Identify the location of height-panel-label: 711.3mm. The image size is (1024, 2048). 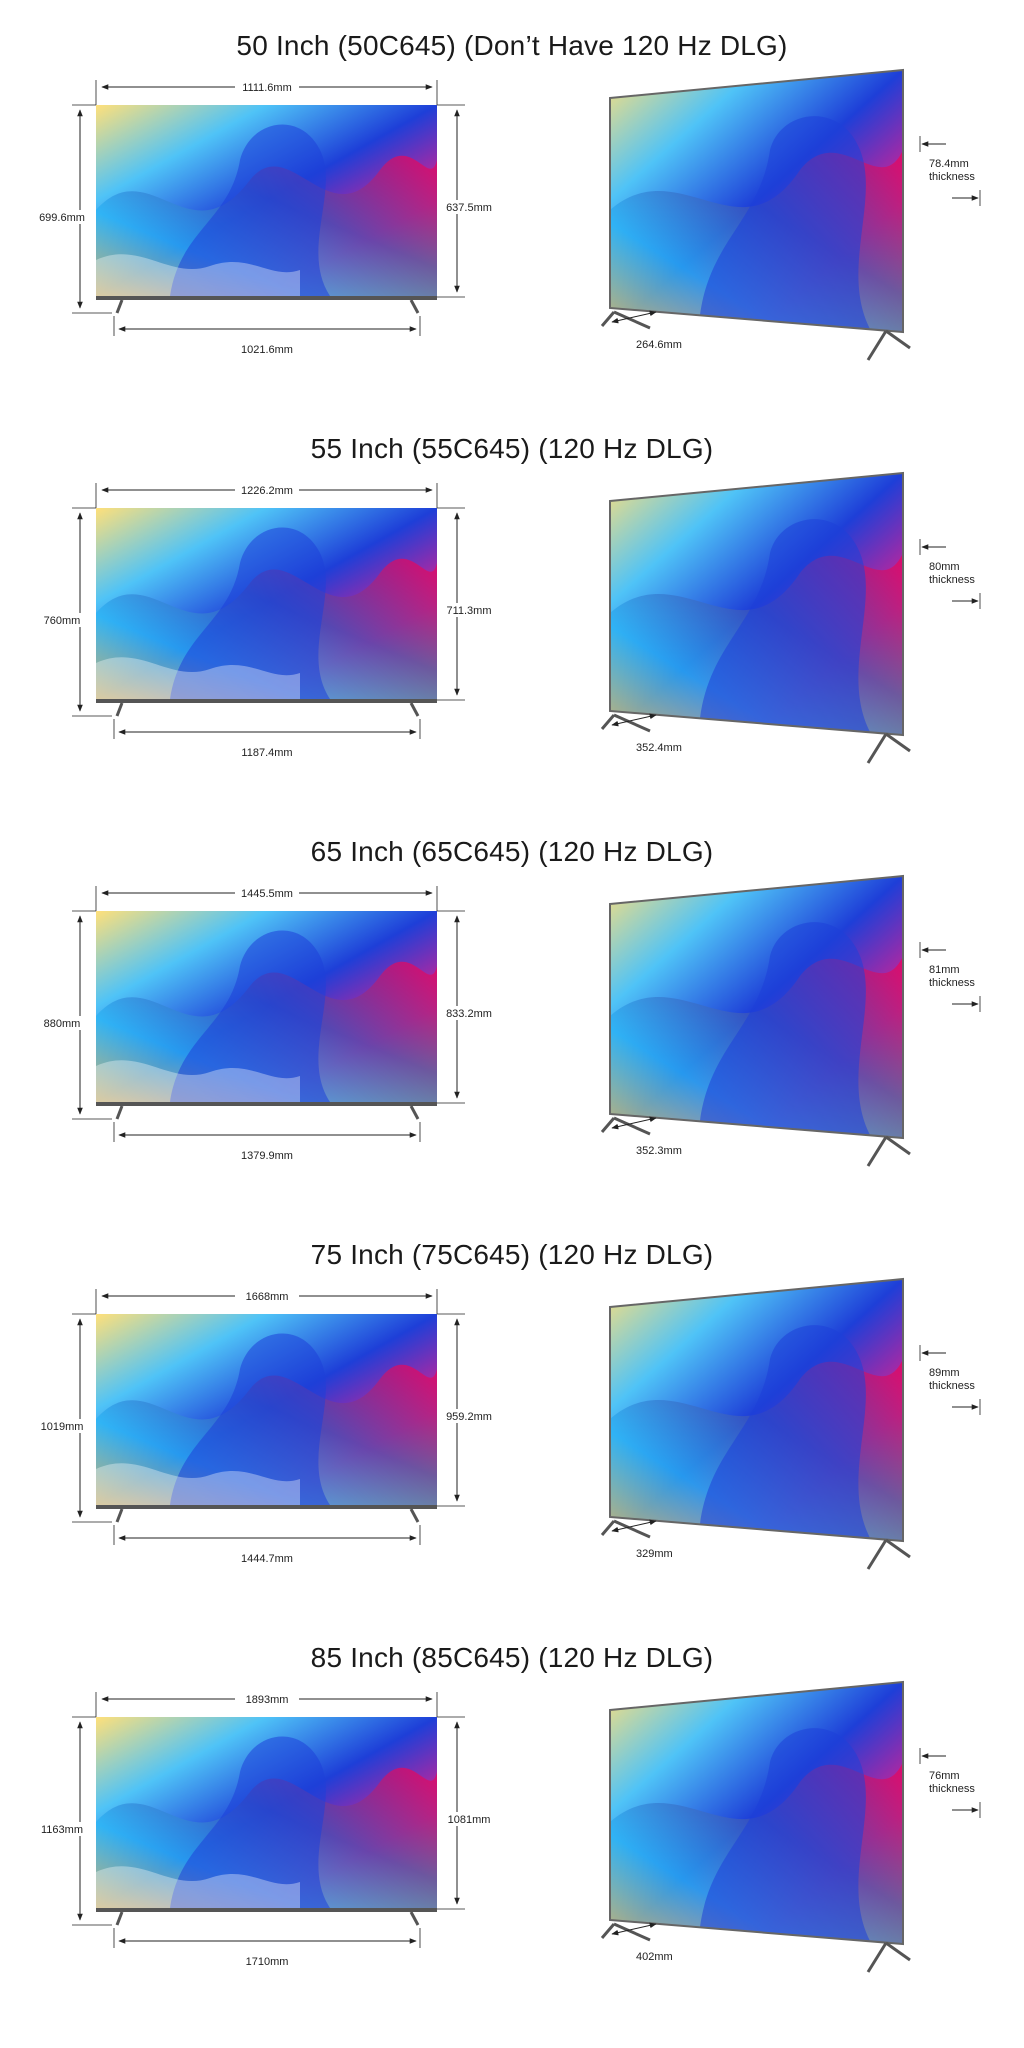
(468, 611).